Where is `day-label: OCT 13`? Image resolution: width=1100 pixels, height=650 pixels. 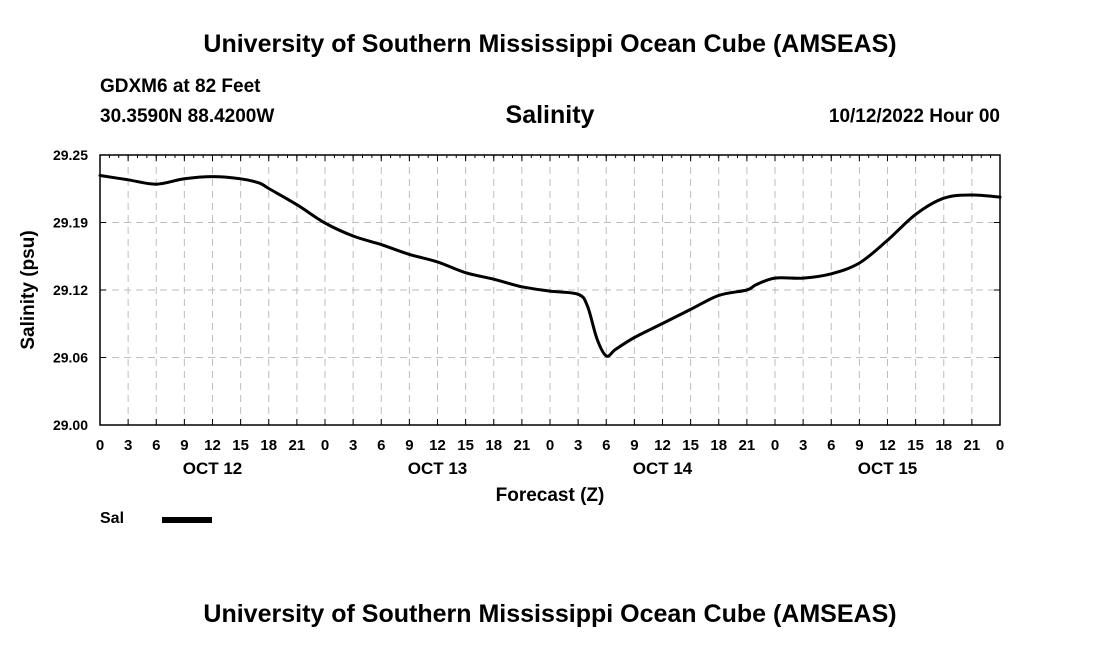 day-label: OCT 13 is located at coordinates (438, 468).